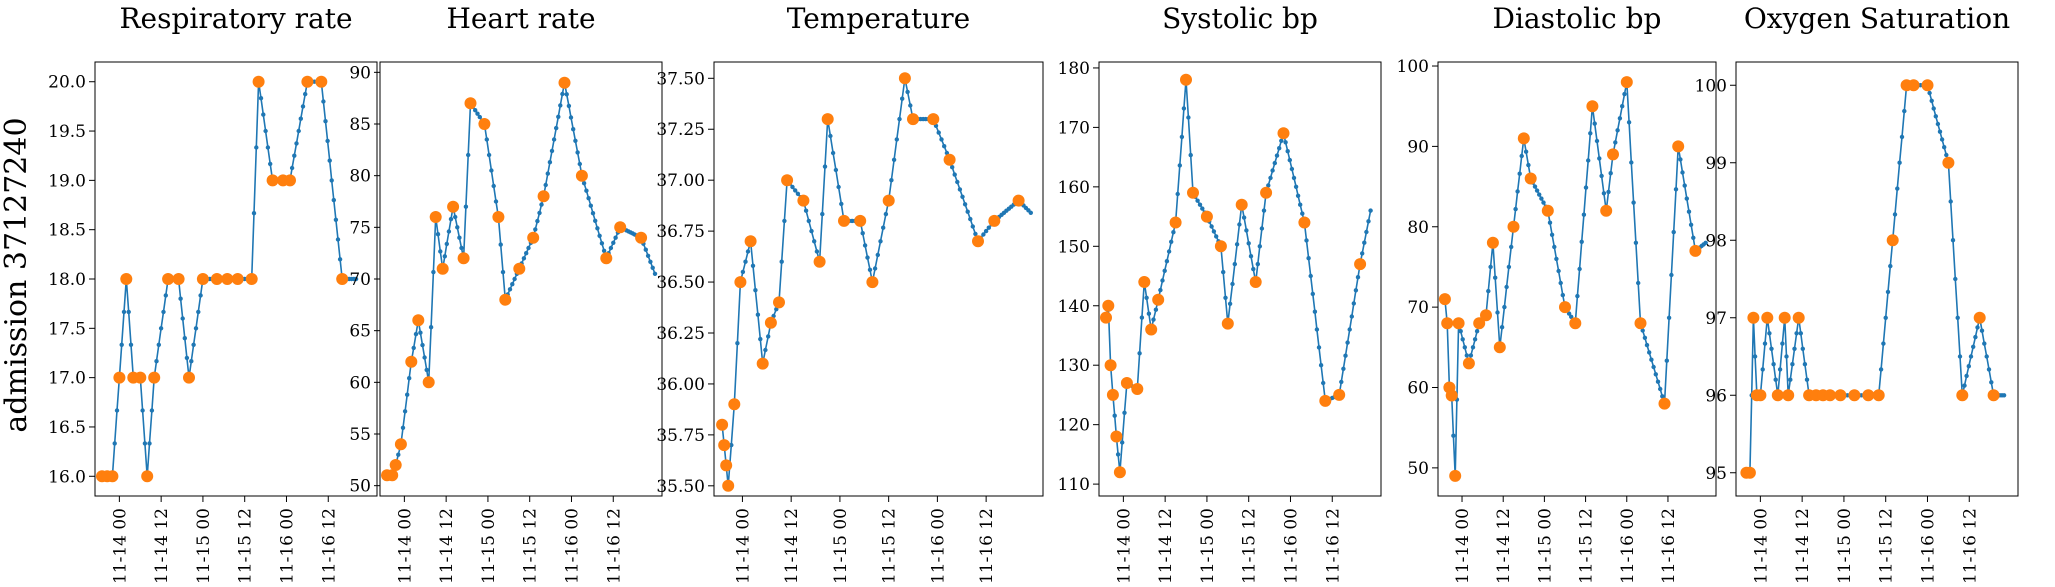 The width and height of the screenshot is (2055, 587). Describe the element at coordinates (1716, 241) in the screenshot. I see `y-tick-label: 98` at that location.